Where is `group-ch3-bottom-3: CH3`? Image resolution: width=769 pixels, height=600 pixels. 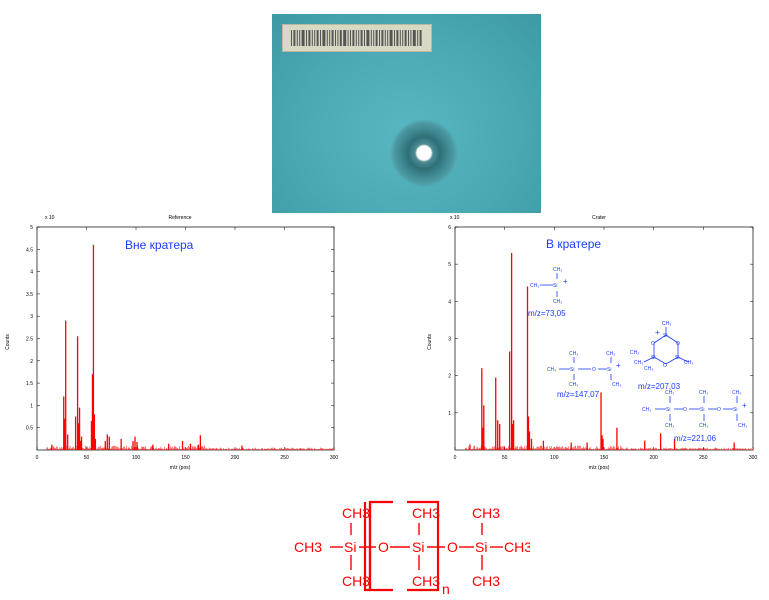
group-ch3-bottom-3: CH3 is located at coordinates (486, 581).